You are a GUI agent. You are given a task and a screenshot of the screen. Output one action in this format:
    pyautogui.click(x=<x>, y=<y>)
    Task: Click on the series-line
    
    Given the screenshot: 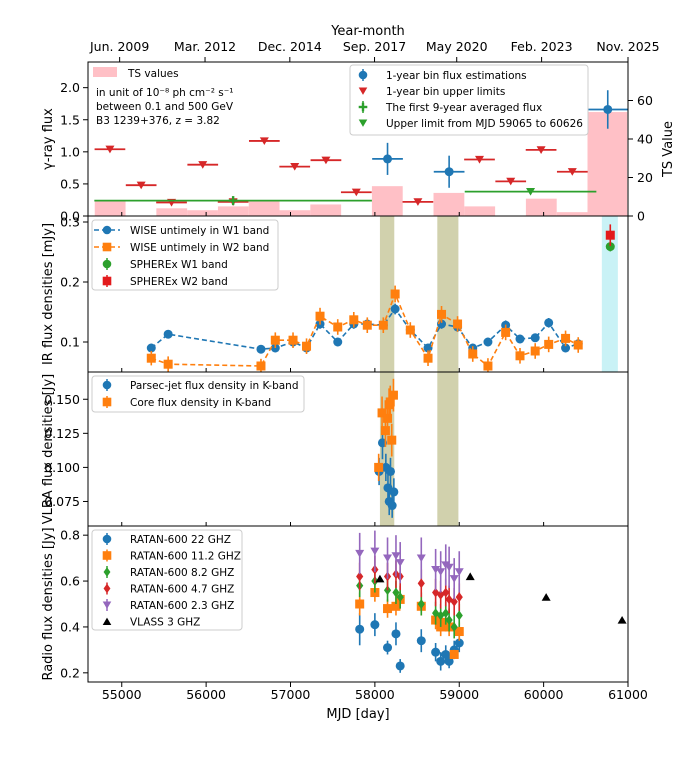 What is the action you would take?
    pyautogui.click(x=365, y=329)
    